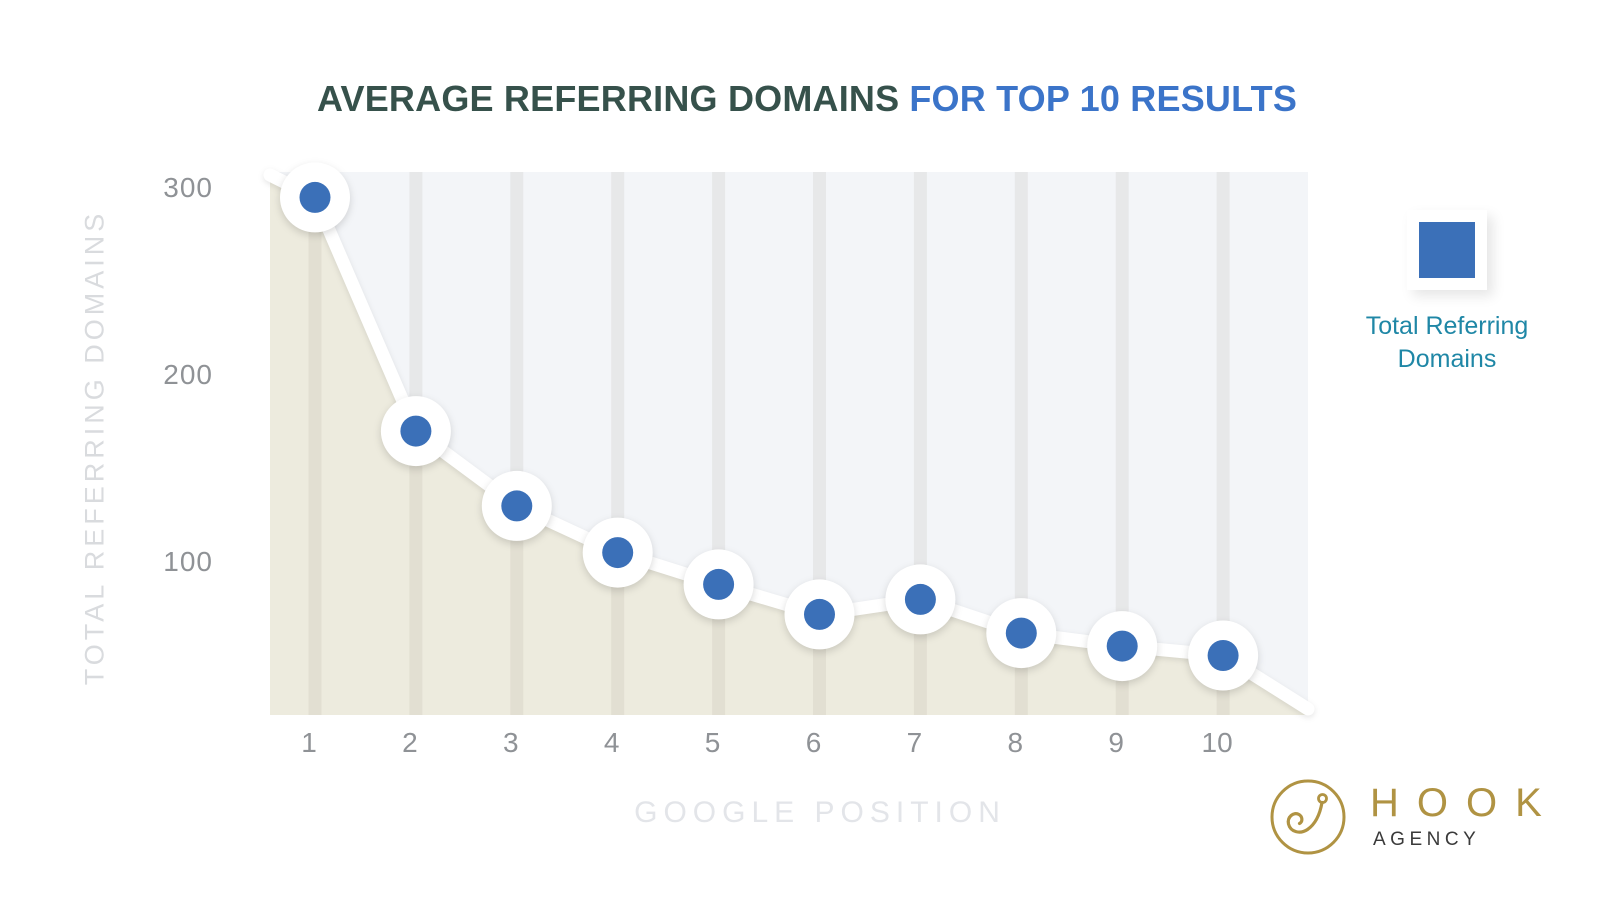 The height and width of the screenshot is (908, 1614). I want to click on y-axis-title: TOTAL REFERRING DOMAINS, so click(94, 447).